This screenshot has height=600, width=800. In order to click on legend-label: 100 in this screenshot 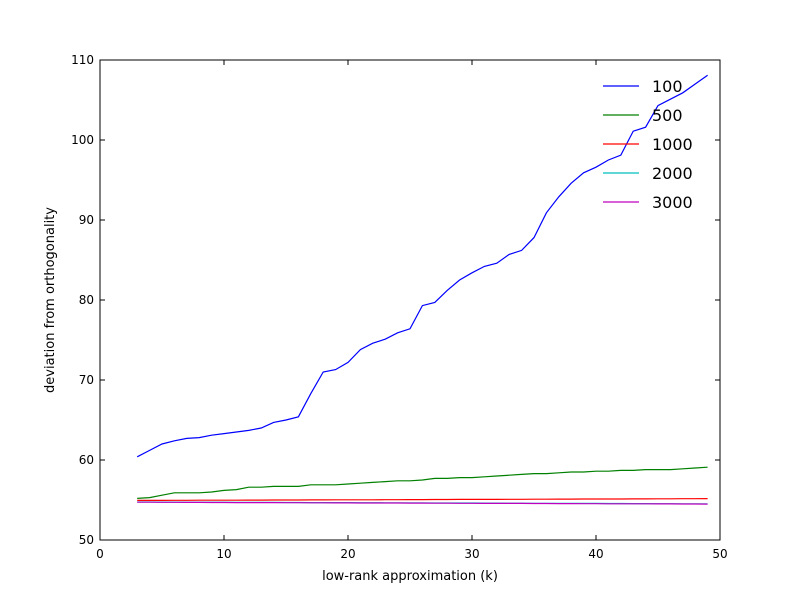, I will do `click(667, 86)`.